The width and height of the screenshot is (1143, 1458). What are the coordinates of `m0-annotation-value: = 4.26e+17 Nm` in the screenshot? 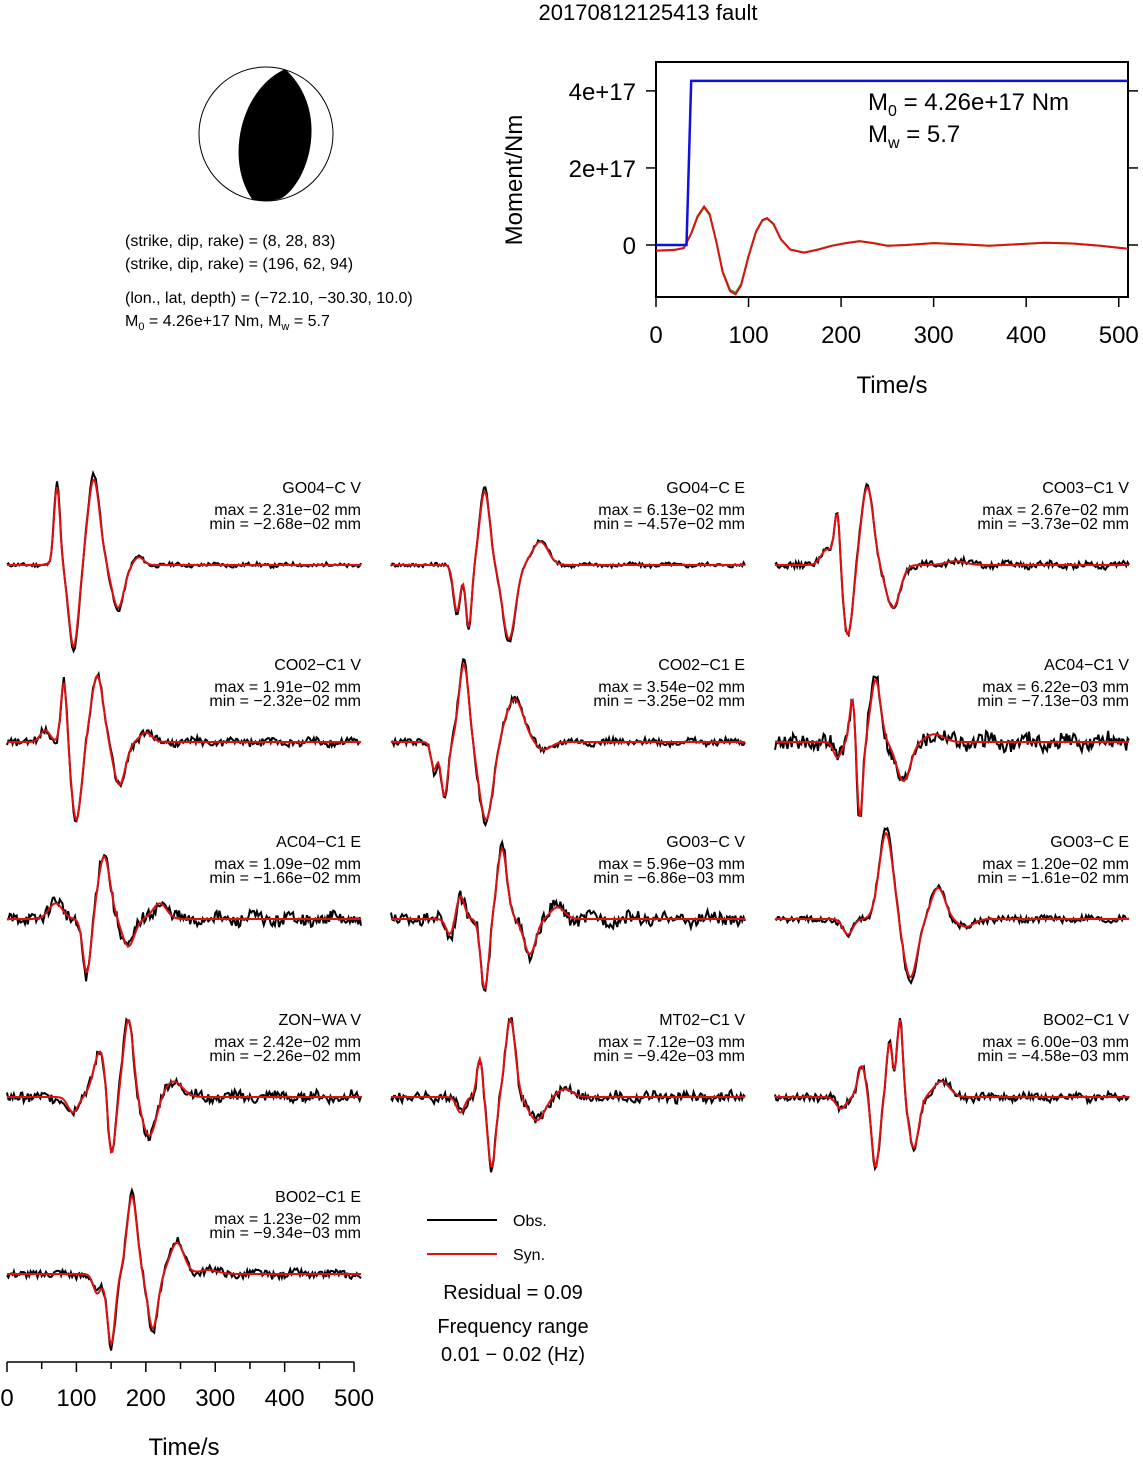 It's located at (983, 102).